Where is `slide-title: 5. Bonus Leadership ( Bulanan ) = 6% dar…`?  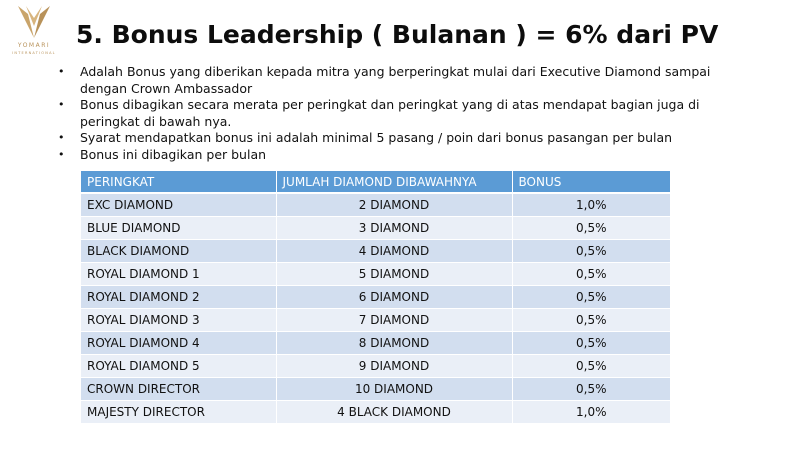 slide-title: 5. Bonus Leadership ( Bulanan ) = 6% dar… is located at coordinates (397, 34).